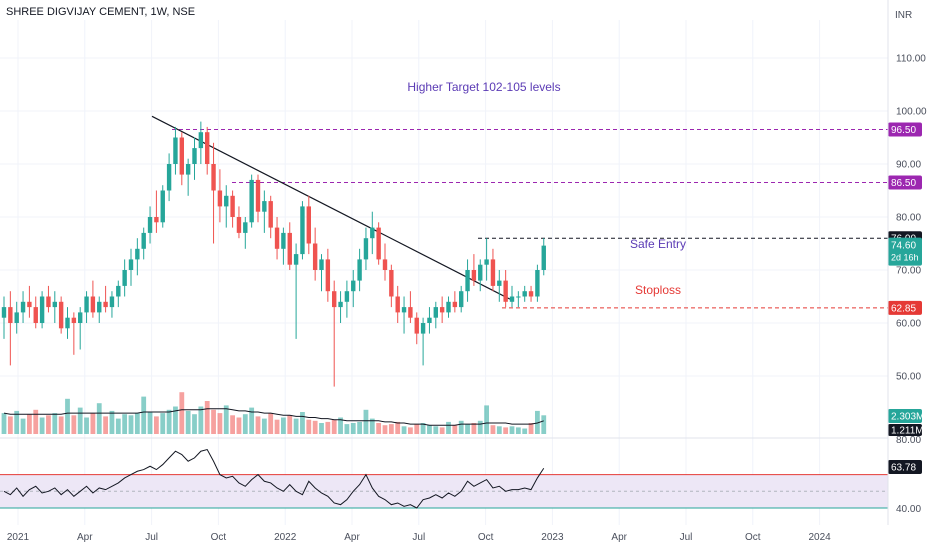 Image resolution: width=932 pixels, height=550 pixels. What do you see at coordinates (905, 251) in the screenshot?
I see `last-price-badge` at bounding box center [905, 251].